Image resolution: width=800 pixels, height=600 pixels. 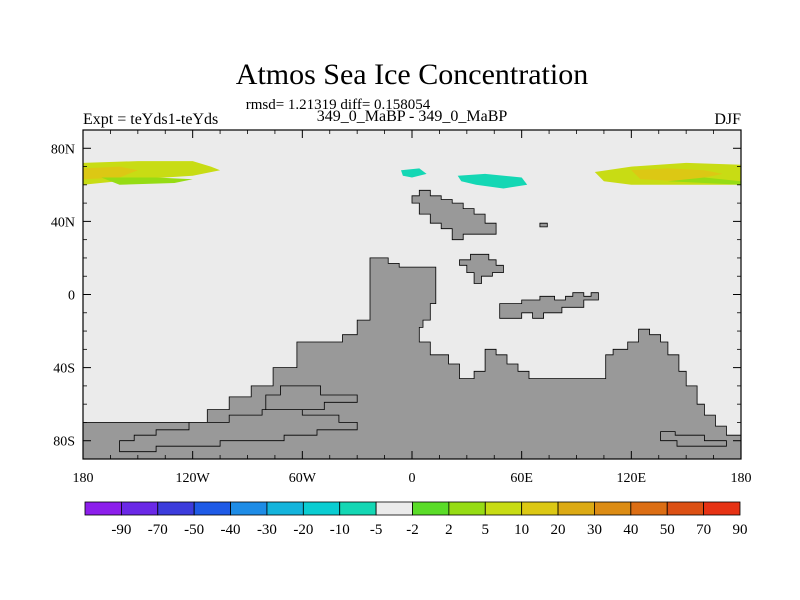 I want to click on colorbar-label: -90, so click(x=121, y=530).